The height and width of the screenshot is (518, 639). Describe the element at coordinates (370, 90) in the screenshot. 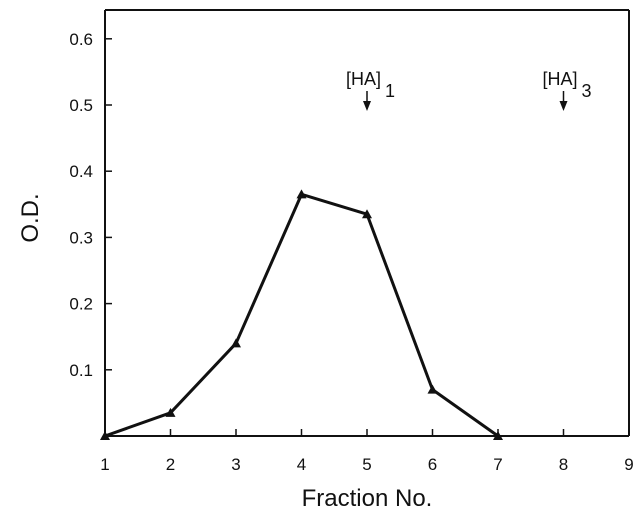

I see `annotation-ha1: [HA]1` at that location.